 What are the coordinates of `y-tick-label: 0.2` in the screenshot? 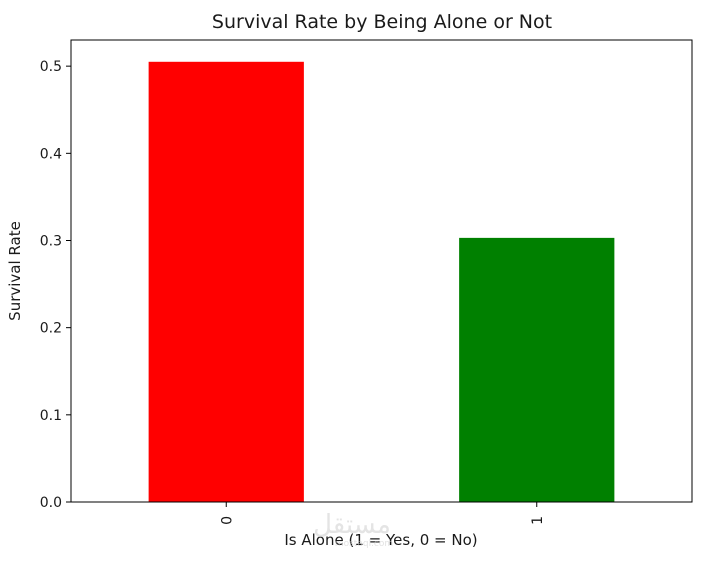 It's located at (51, 329).